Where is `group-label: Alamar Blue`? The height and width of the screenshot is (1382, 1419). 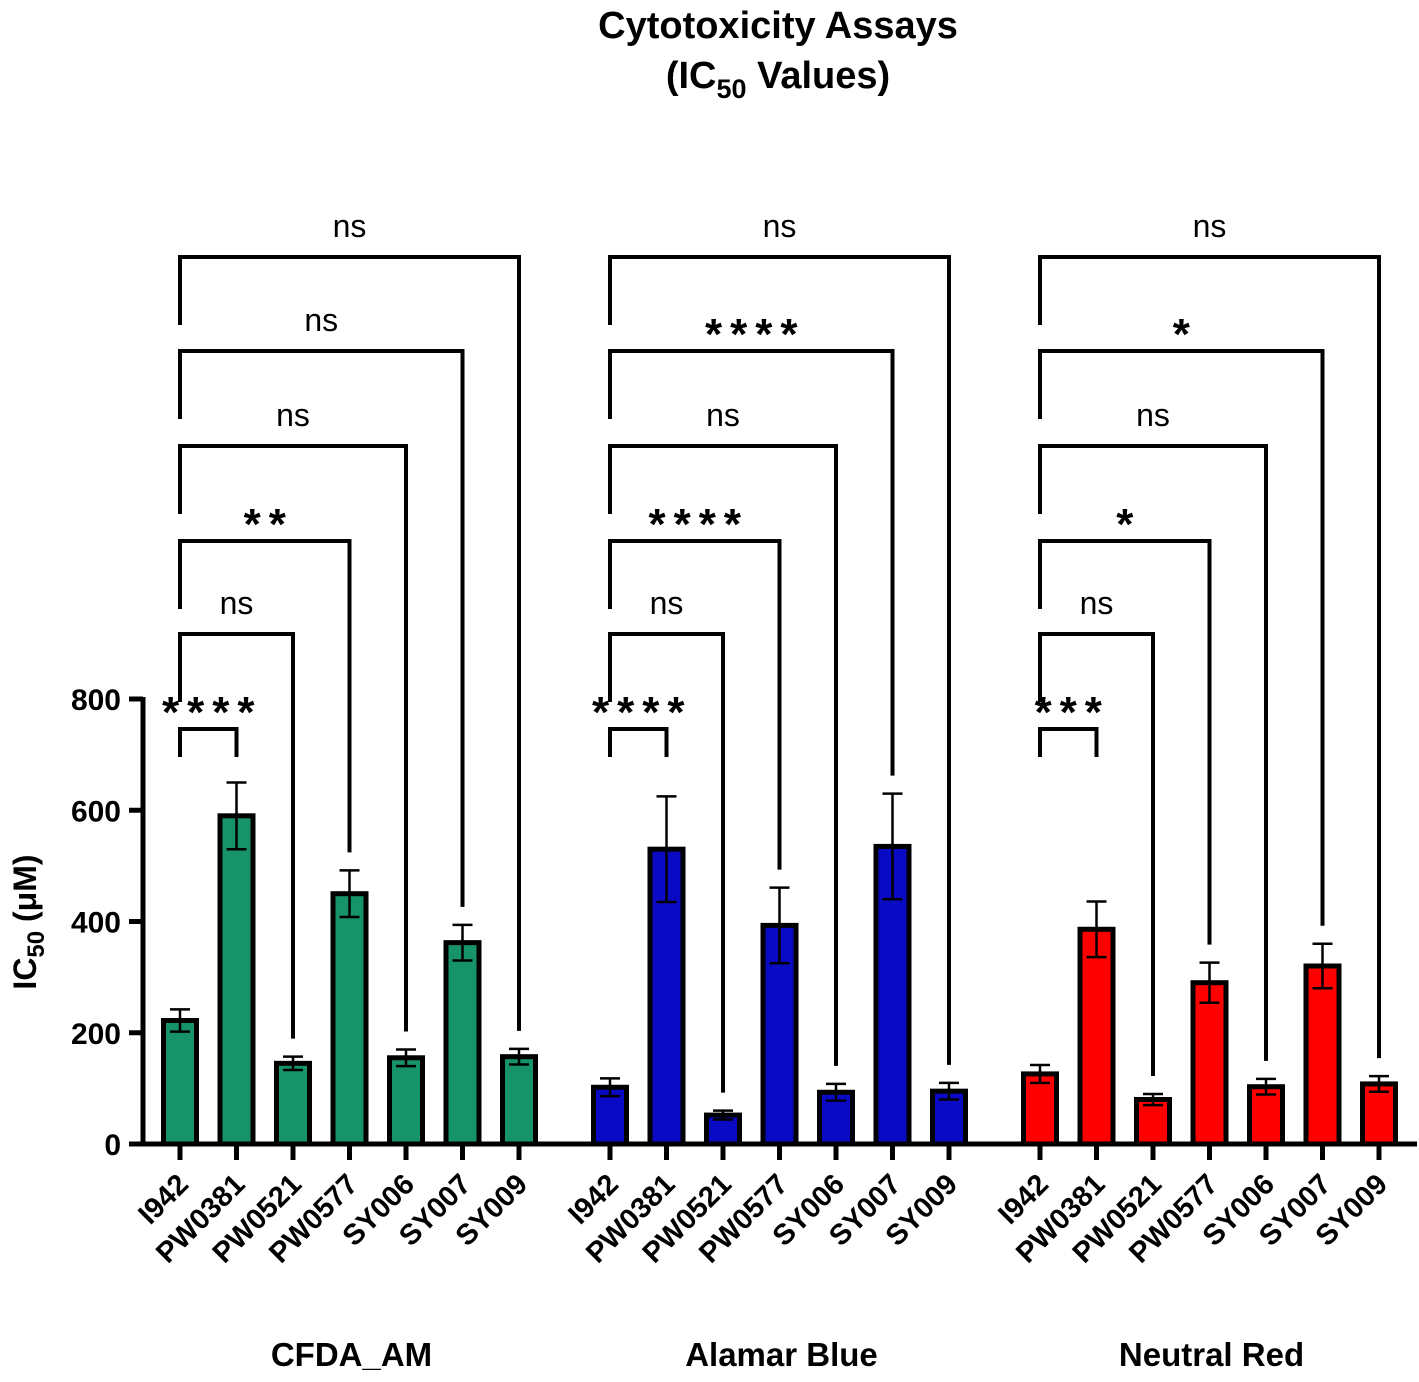
group-label: Alamar Blue is located at coordinates (781, 1354).